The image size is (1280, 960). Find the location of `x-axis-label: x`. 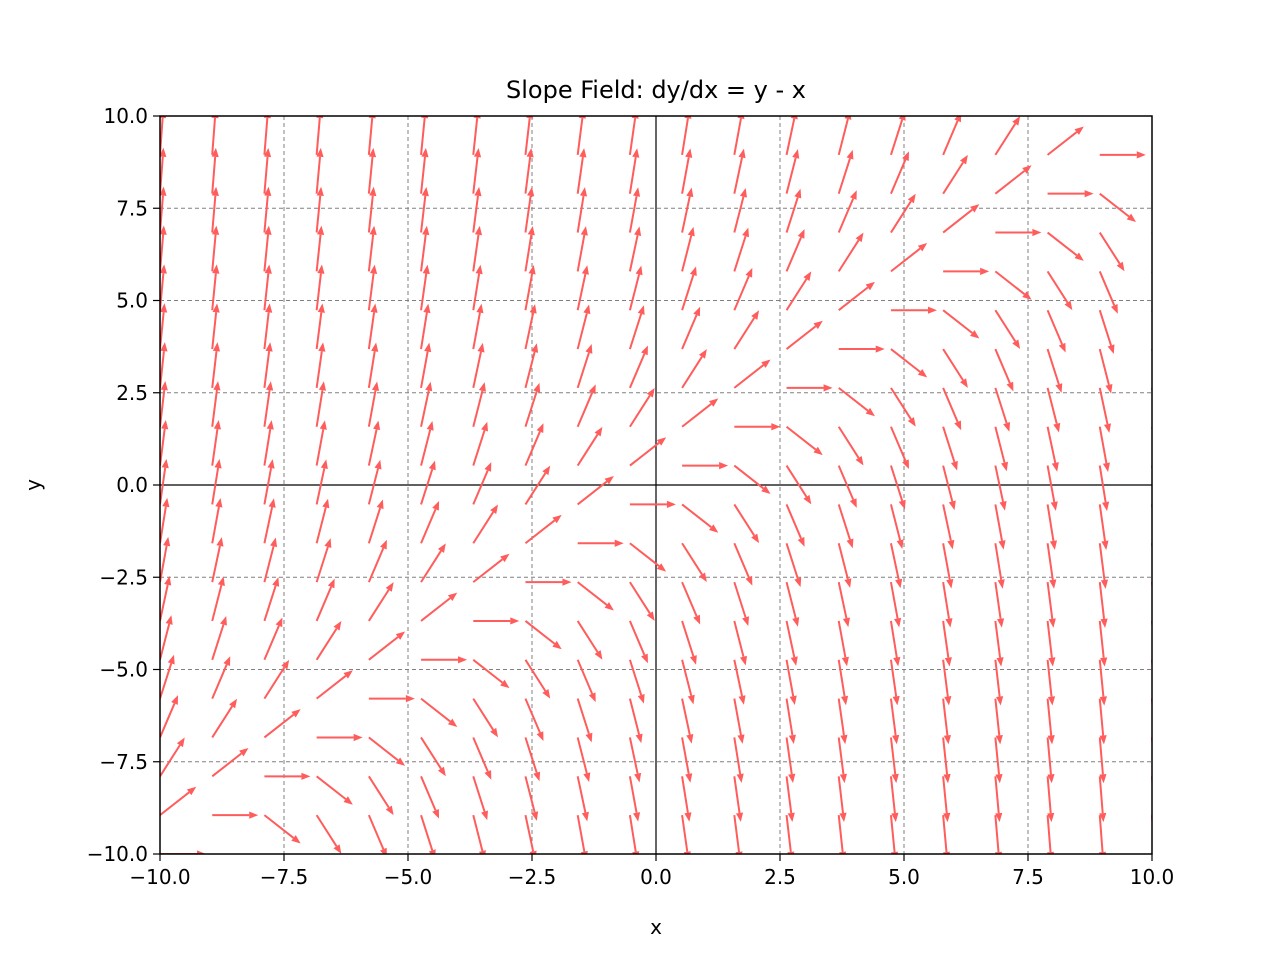

x-axis-label: x is located at coordinates (656, 927).